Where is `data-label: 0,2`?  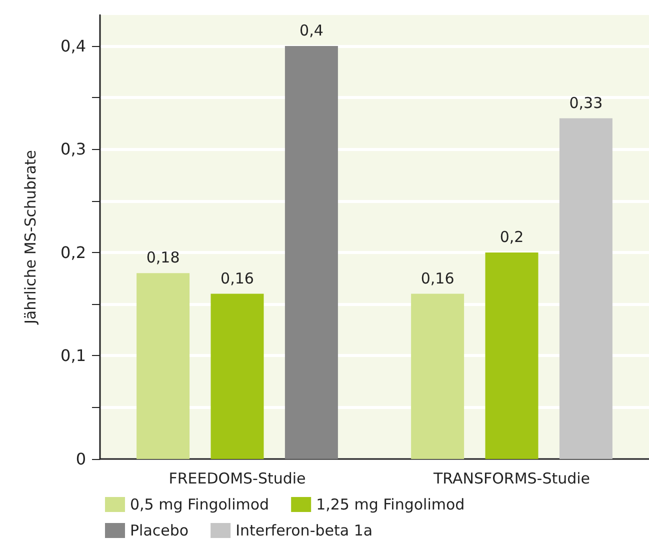 data-label: 0,2 is located at coordinates (512, 237).